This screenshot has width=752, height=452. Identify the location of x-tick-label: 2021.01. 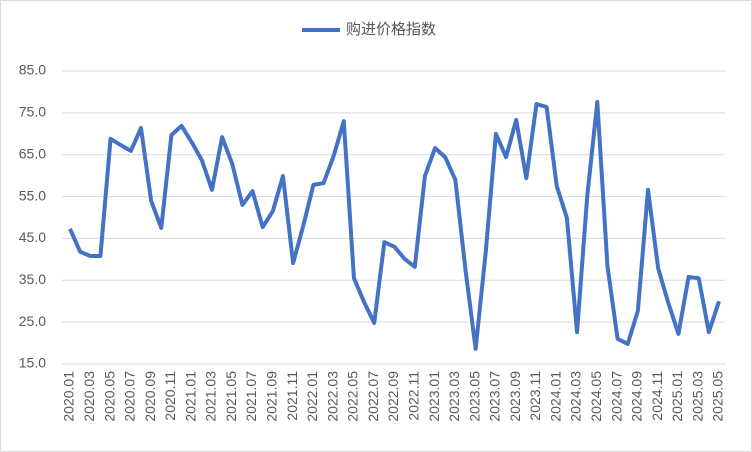
(190, 396).